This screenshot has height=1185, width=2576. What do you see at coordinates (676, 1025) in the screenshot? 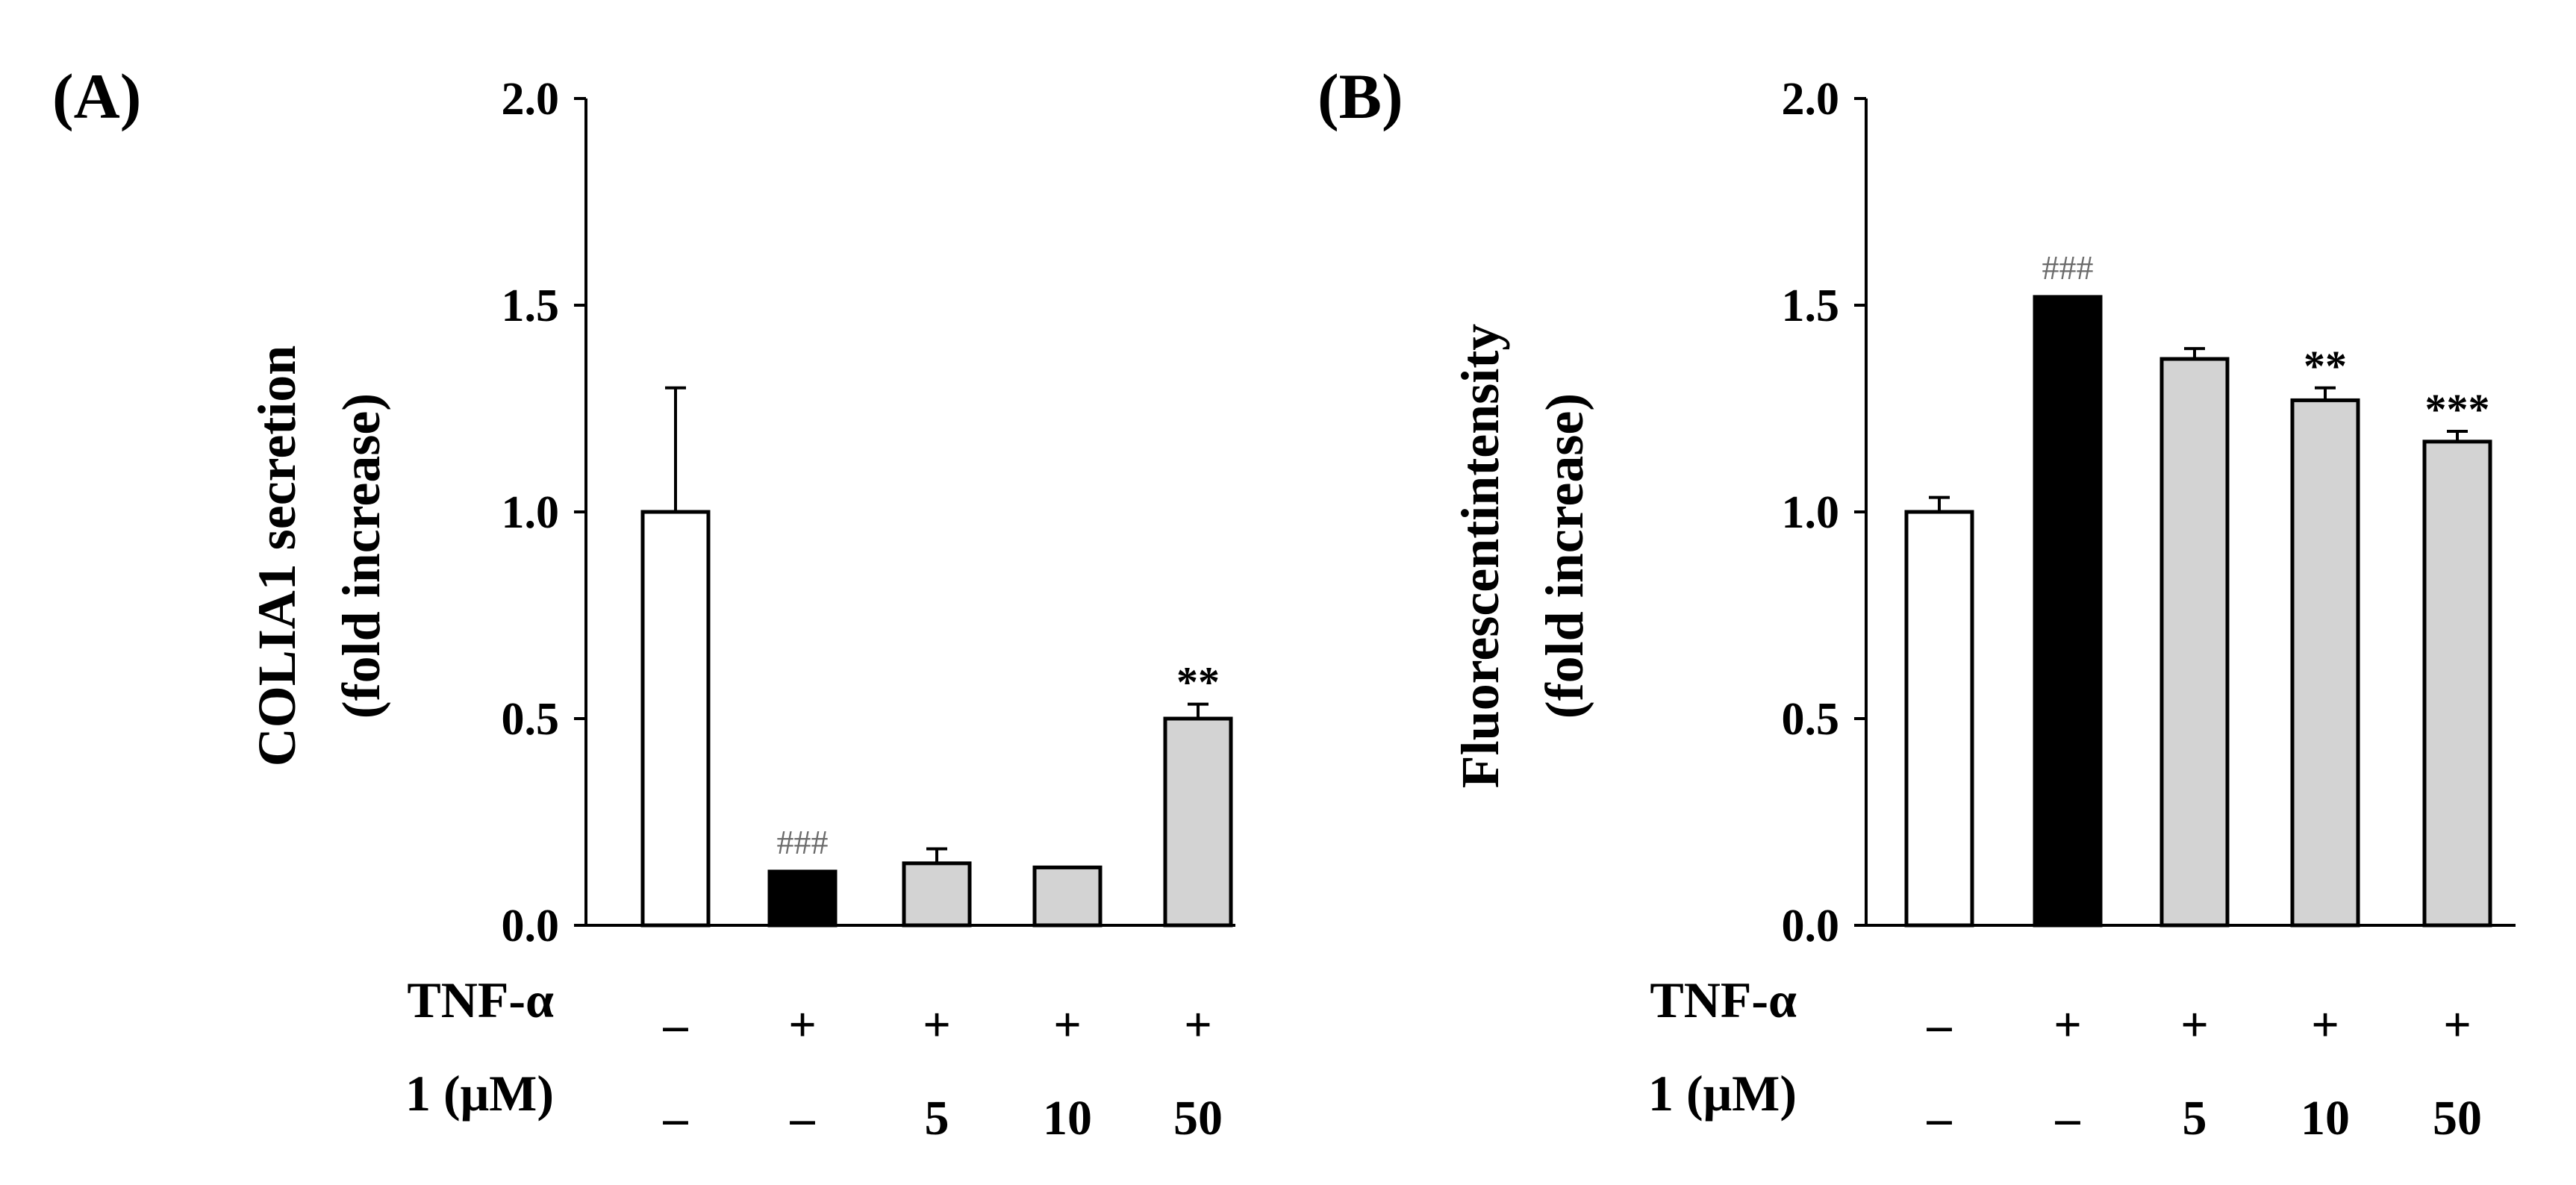
I see `panel-a-tnf-value: –` at bounding box center [676, 1025].